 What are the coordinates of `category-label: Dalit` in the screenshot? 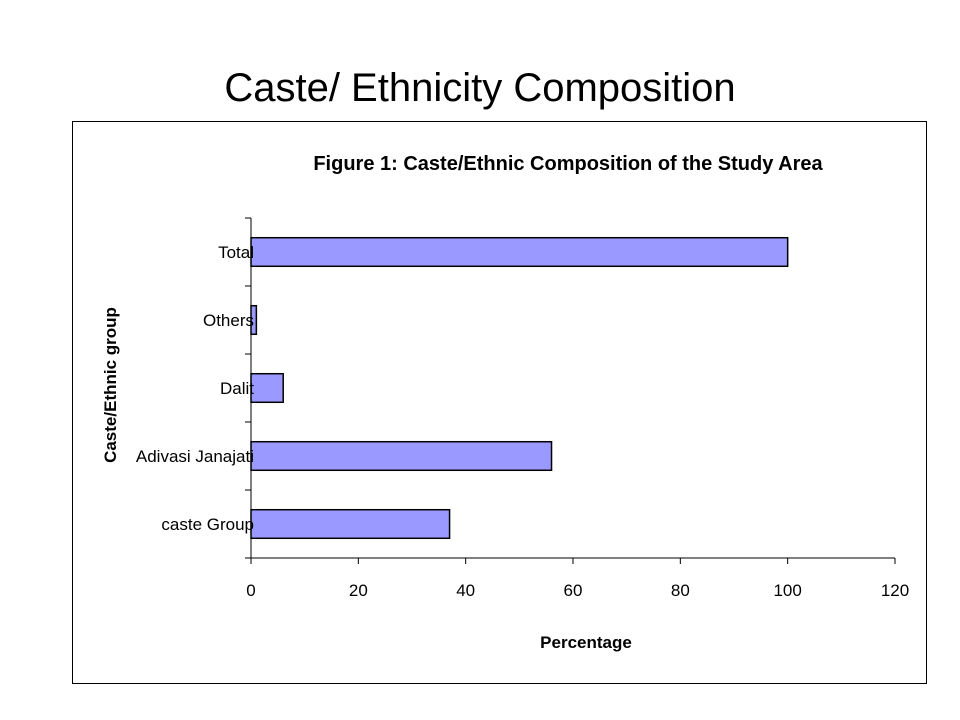 It's located at (237, 388).